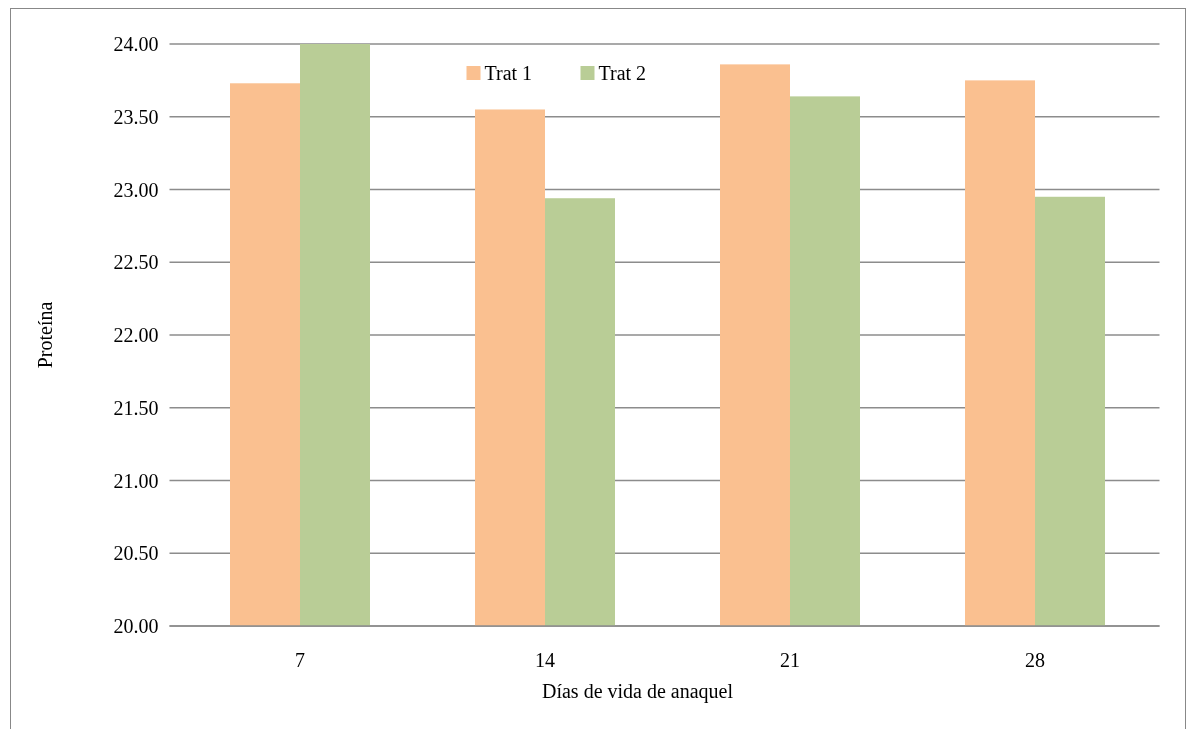  Describe the element at coordinates (622, 73) in the screenshot. I see `legend-label: Trat 2` at that location.